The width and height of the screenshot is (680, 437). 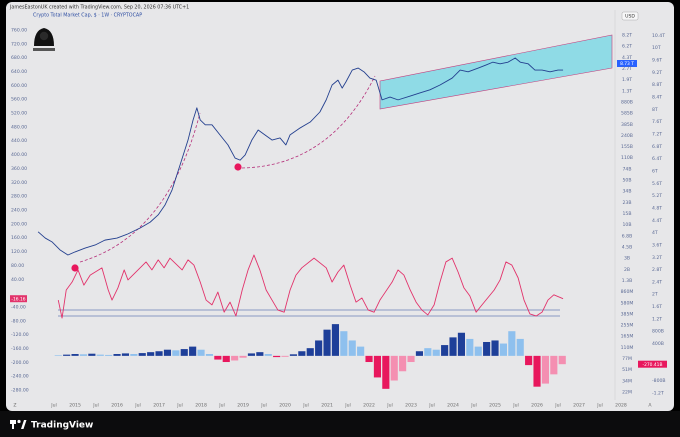 I want to click on y2-tick-label: 4T, so click(x=655, y=233).